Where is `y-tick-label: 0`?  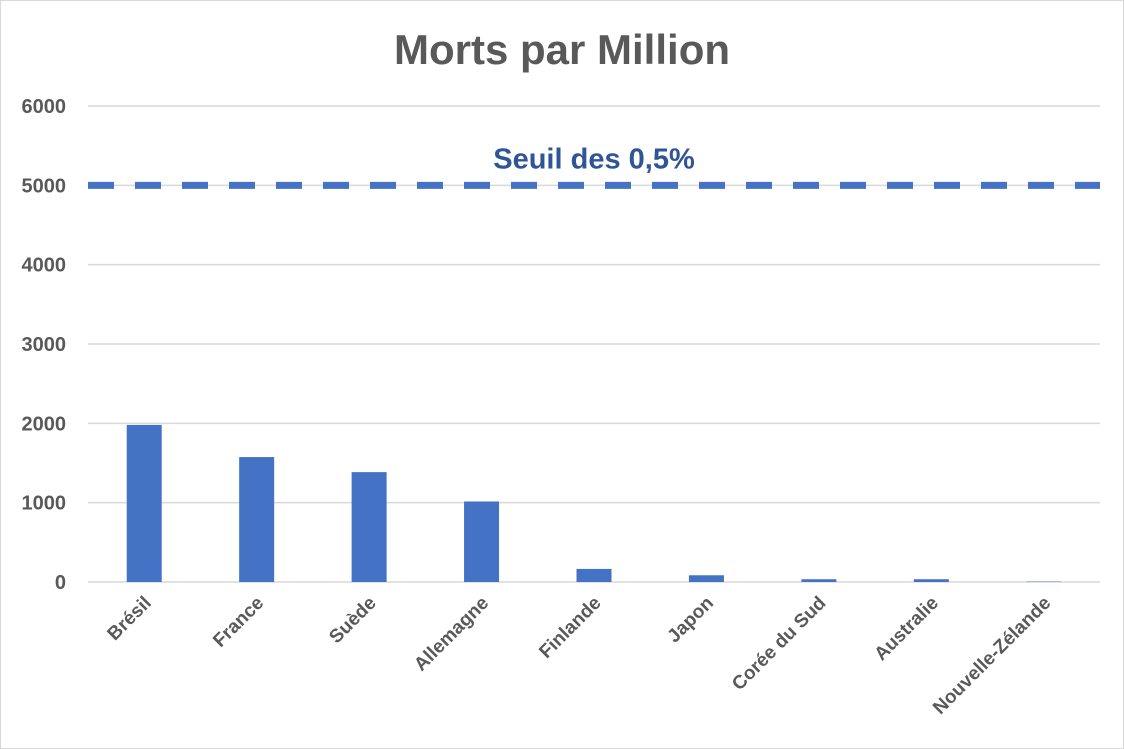 y-tick-label: 0 is located at coordinates (60, 583).